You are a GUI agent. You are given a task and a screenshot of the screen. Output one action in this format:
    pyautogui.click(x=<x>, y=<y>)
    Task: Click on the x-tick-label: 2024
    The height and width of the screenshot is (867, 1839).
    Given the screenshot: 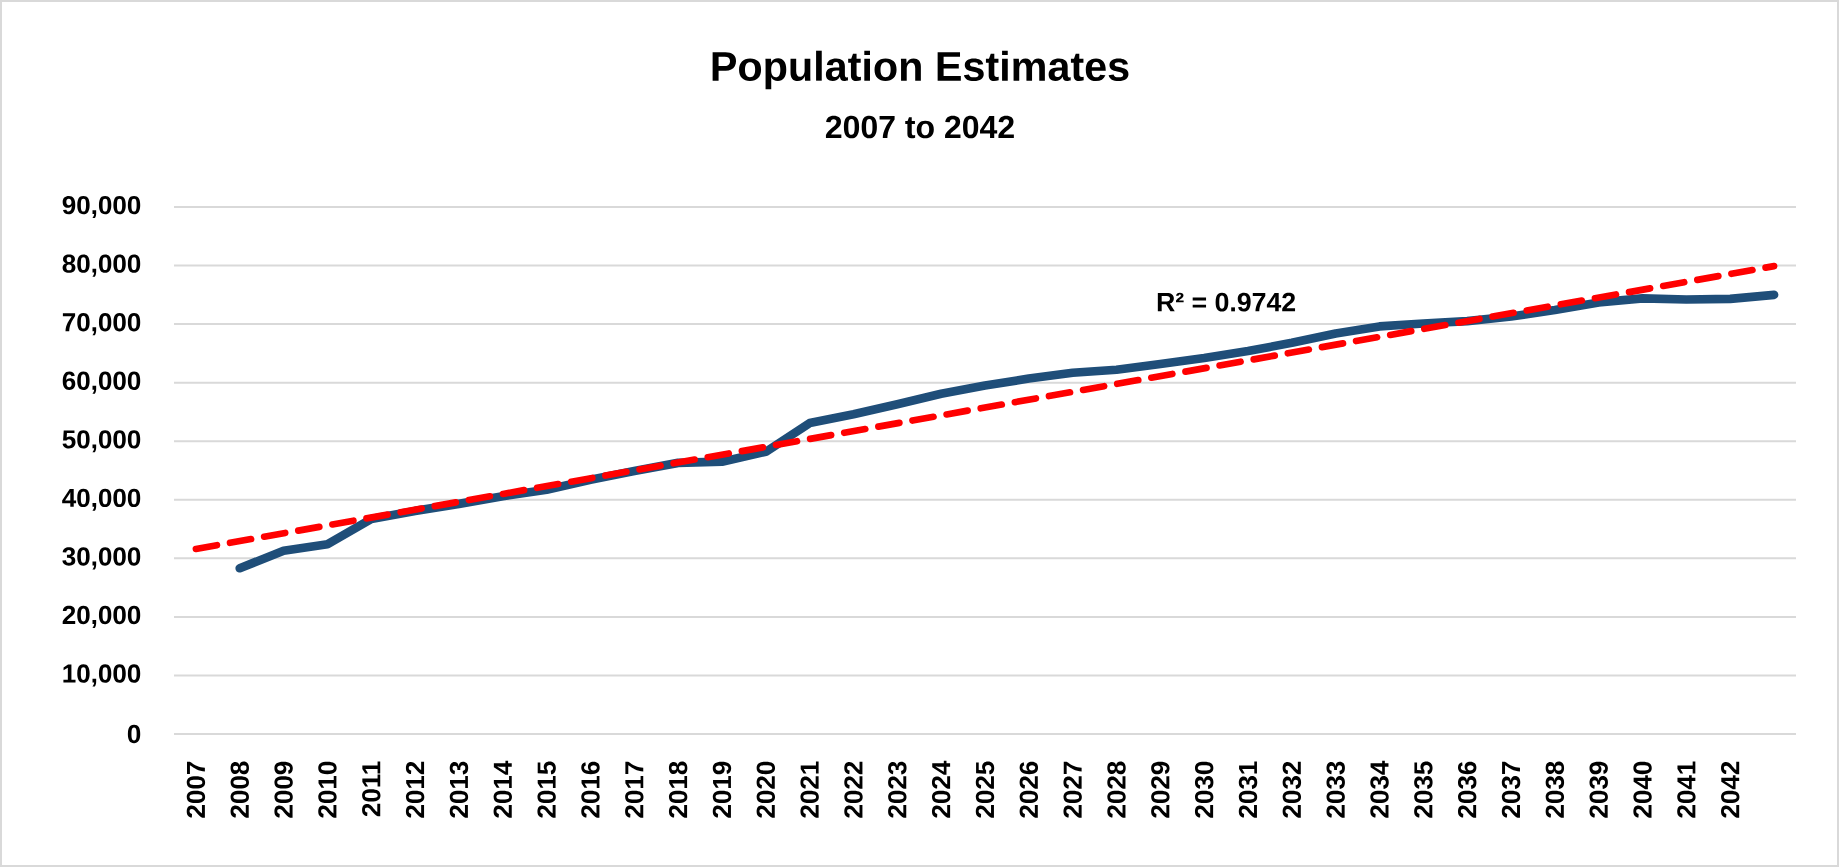 What is the action you would take?
    pyautogui.click(x=941, y=789)
    